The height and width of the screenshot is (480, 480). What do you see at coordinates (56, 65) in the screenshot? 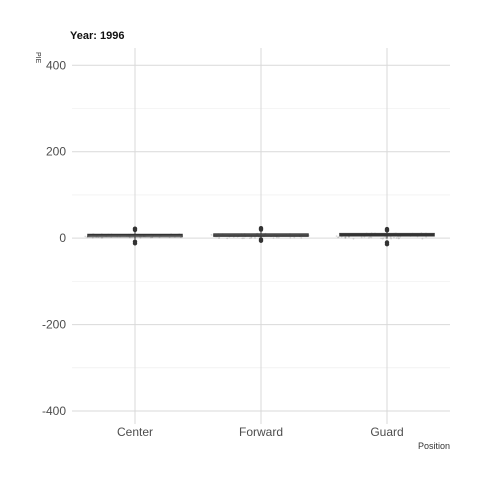
I see `y-tick-label: 400` at bounding box center [56, 65].